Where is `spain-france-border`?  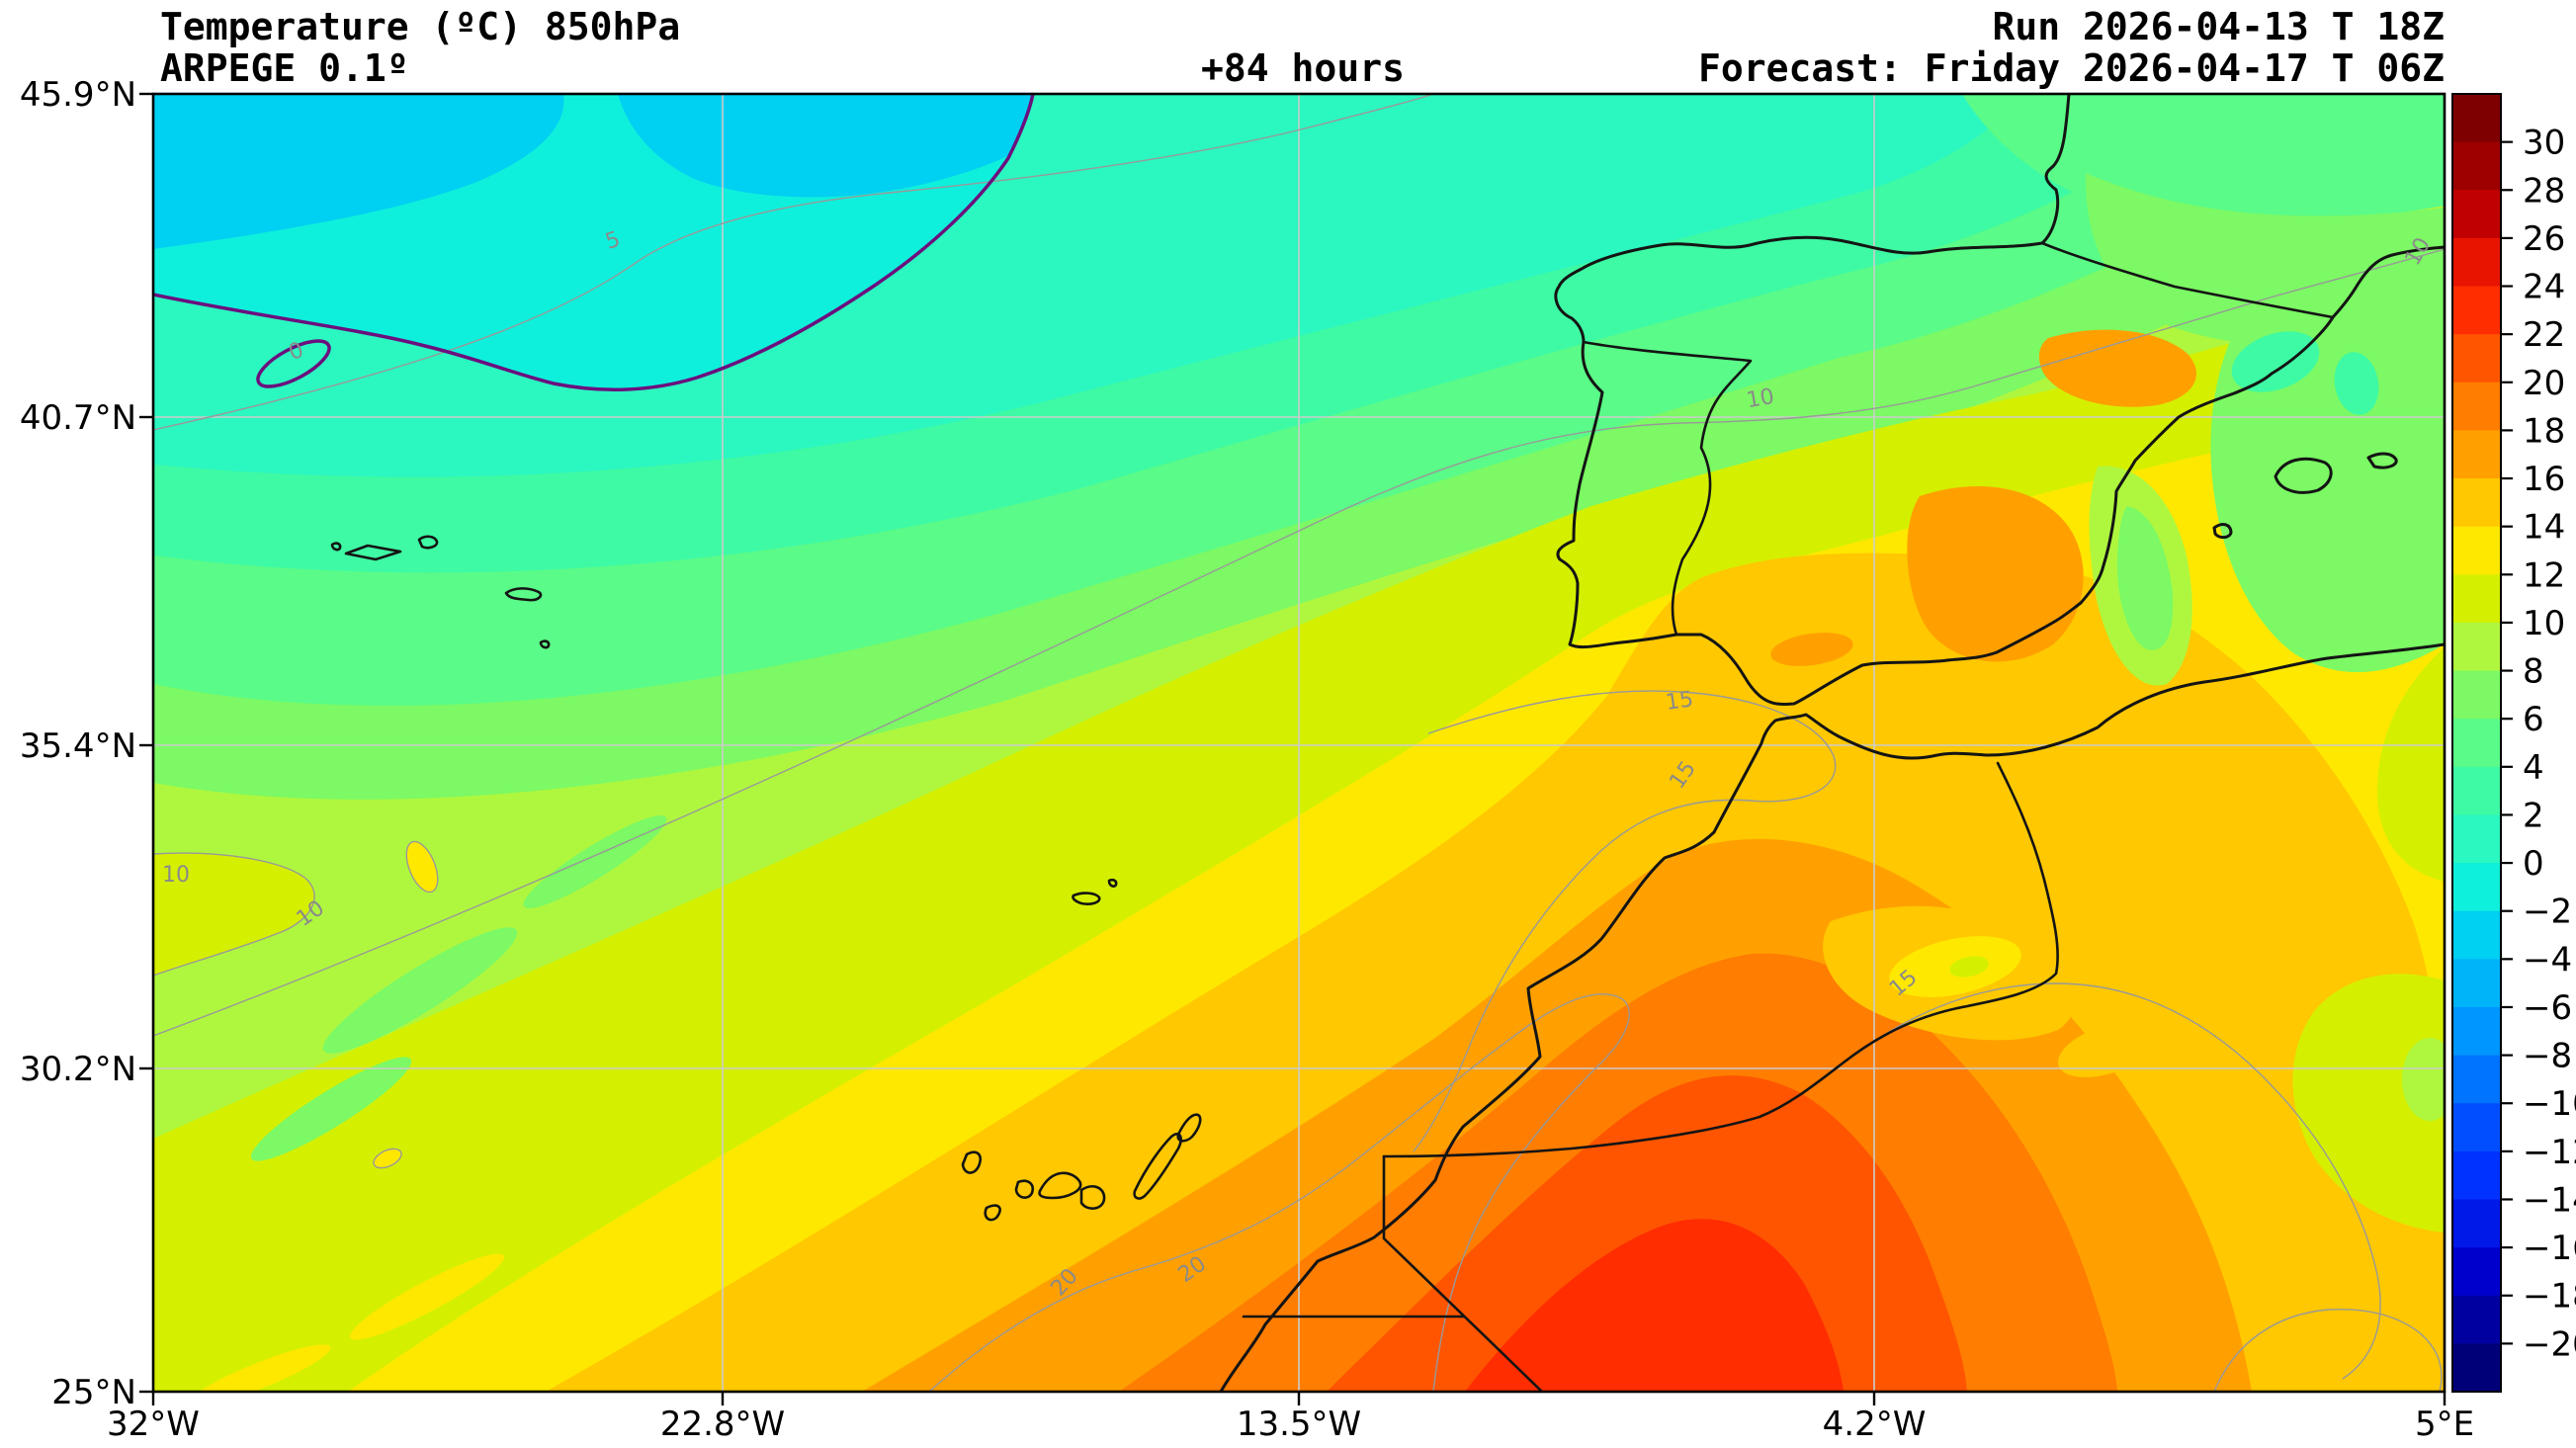
spain-france-border is located at coordinates (2187, 280).